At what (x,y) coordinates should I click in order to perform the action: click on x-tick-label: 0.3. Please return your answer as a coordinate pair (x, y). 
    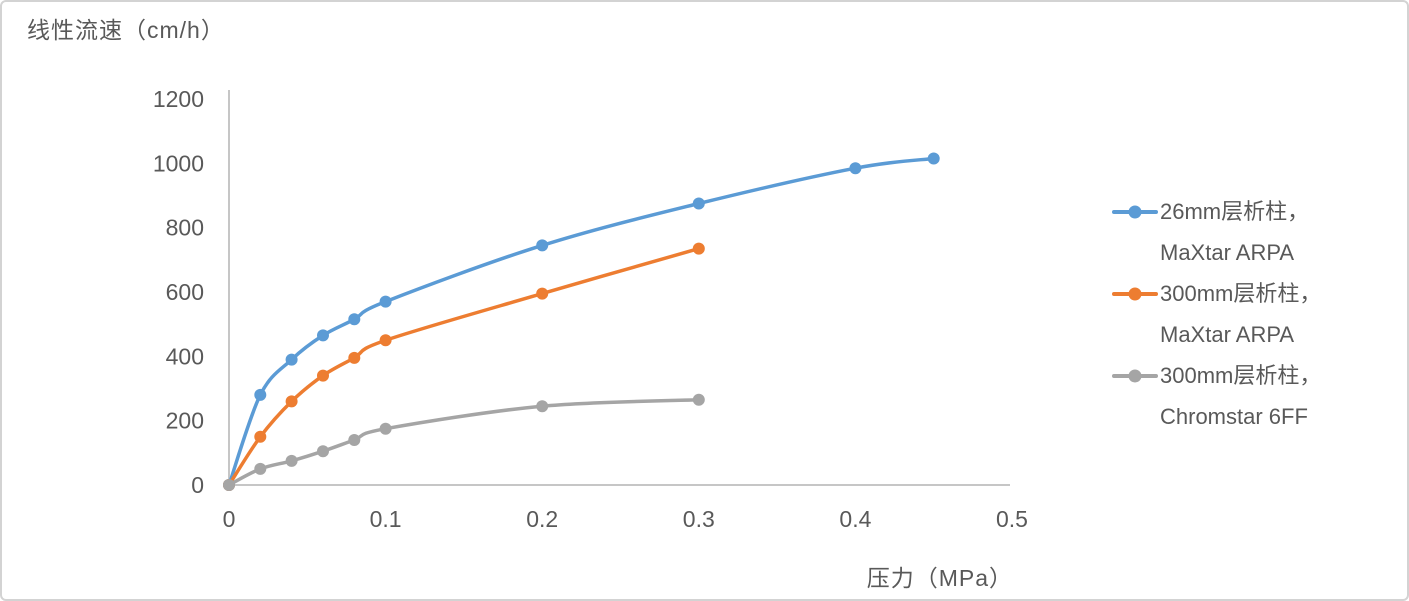
    Looking at the image, I should click on (699, 519).